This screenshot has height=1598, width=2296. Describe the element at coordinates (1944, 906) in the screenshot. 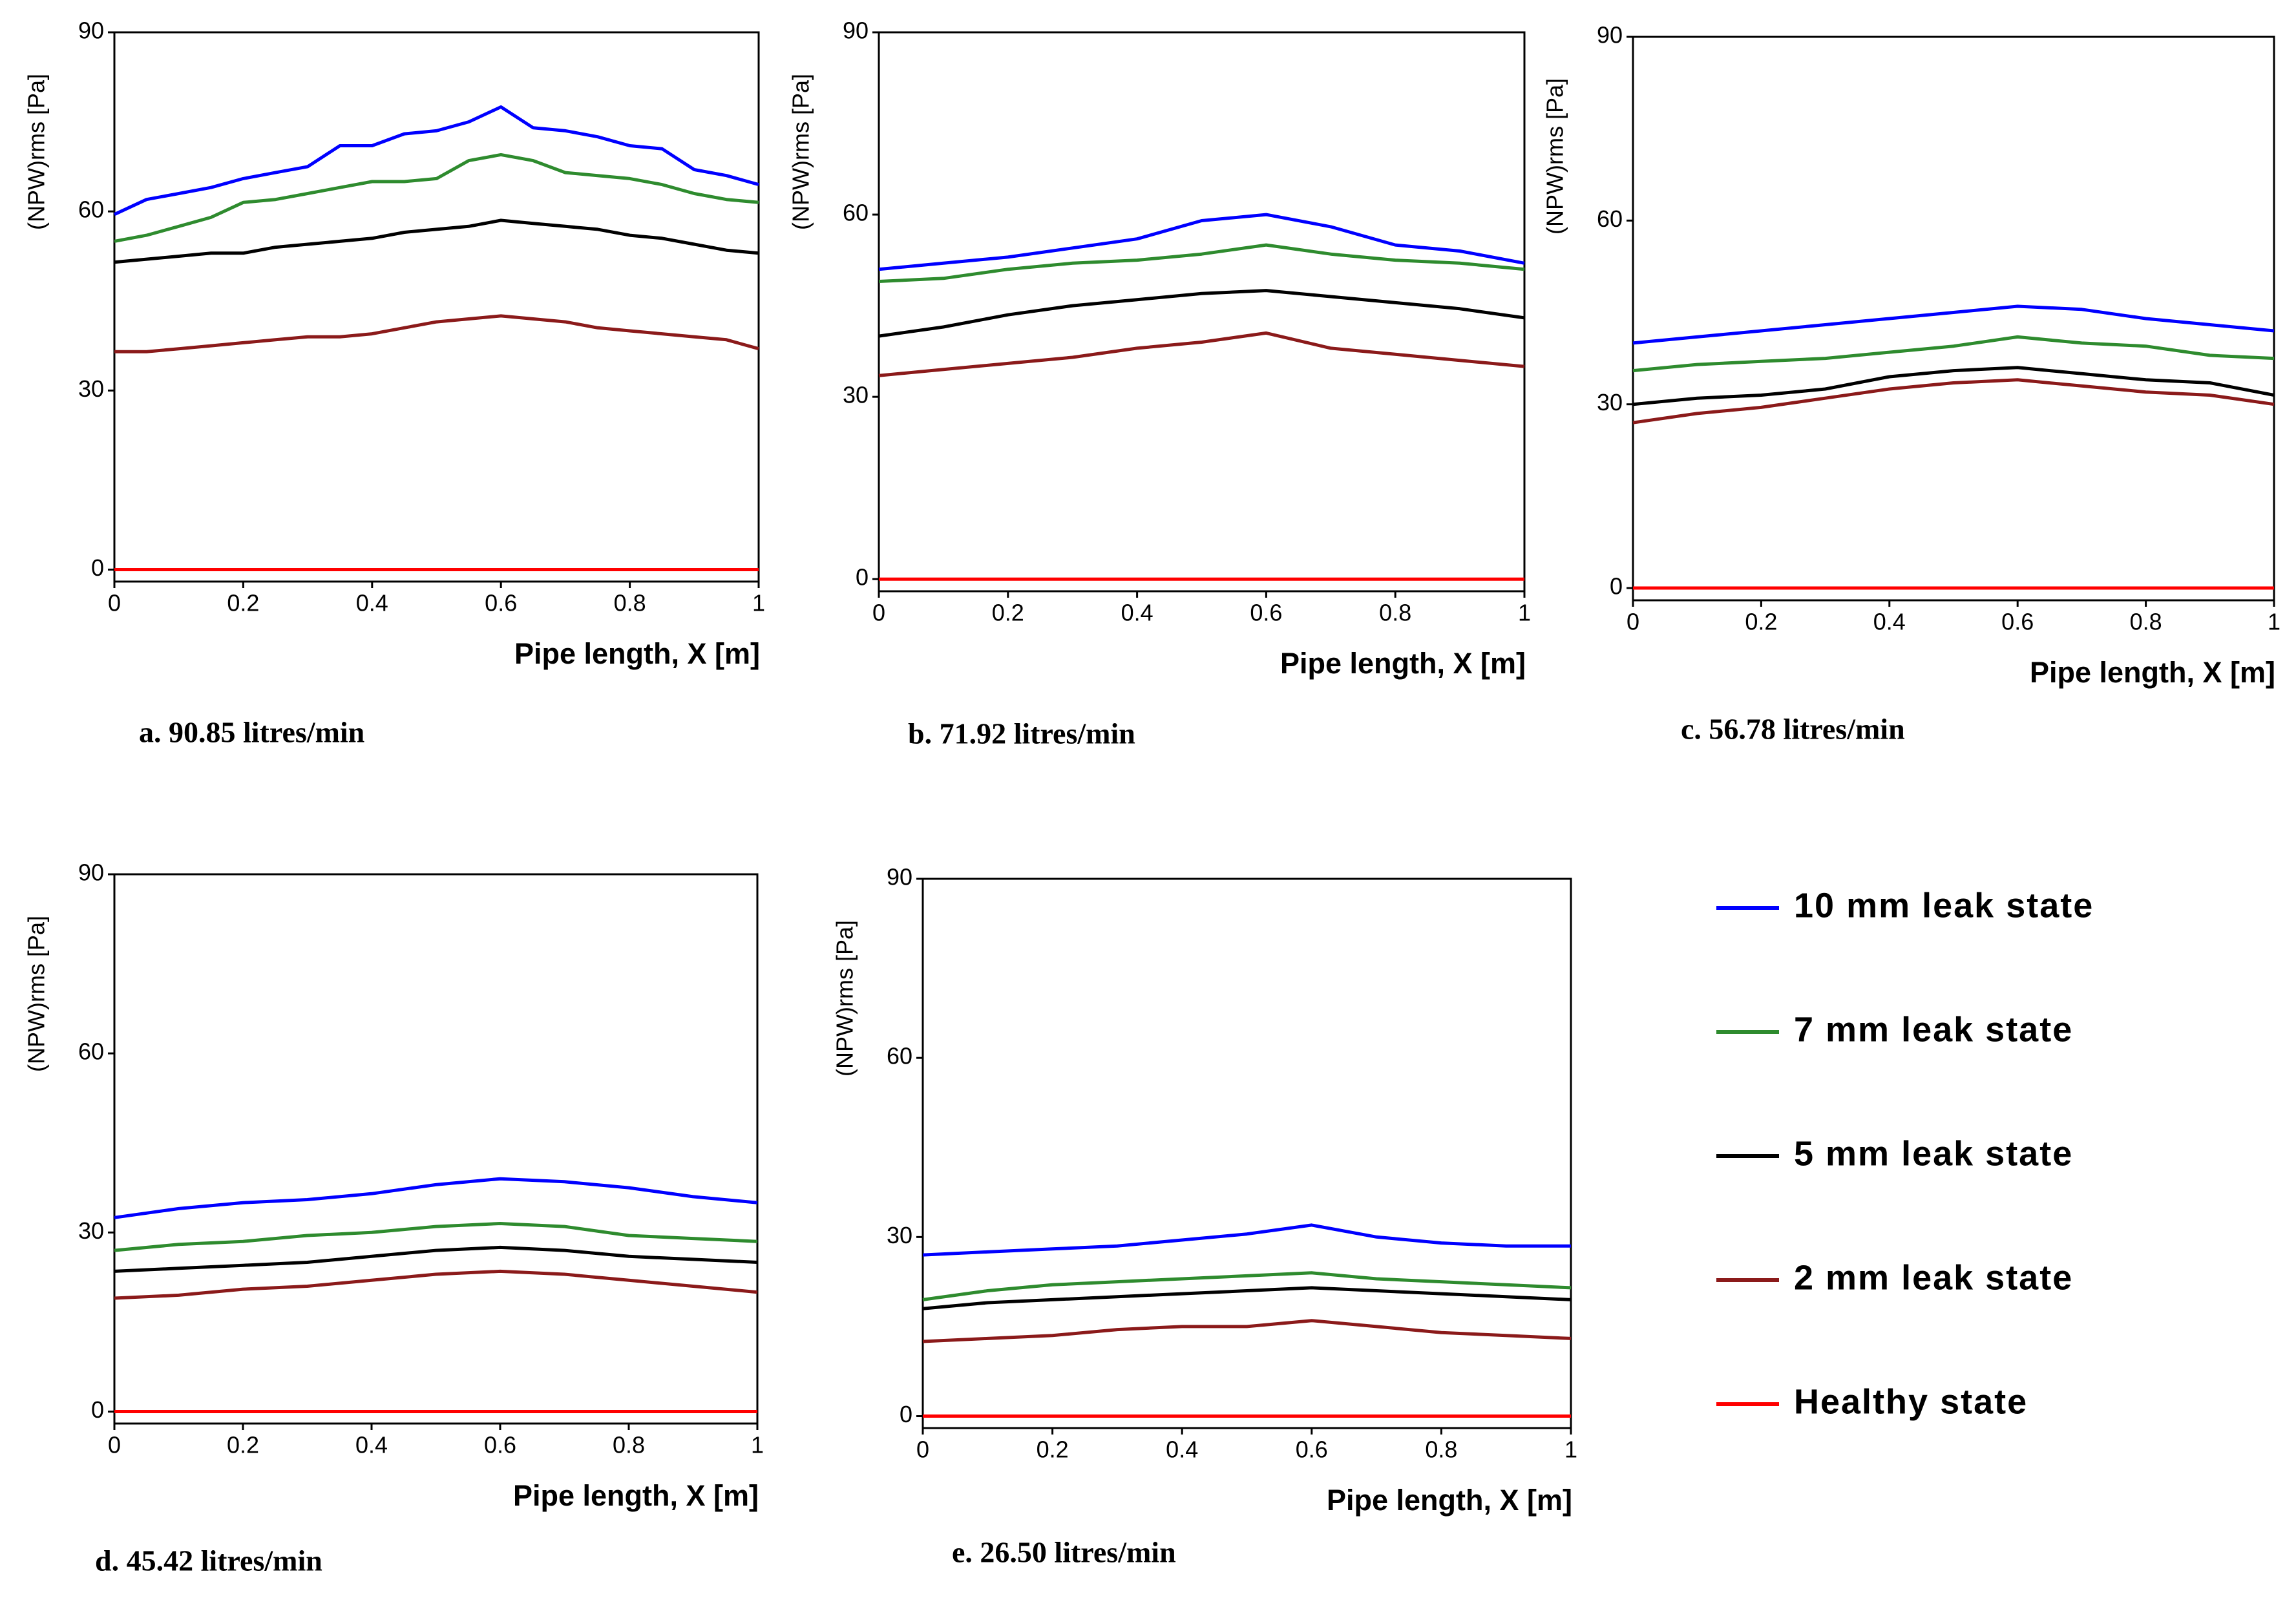

I see `legend-label: 10 mm leak state` at that location.